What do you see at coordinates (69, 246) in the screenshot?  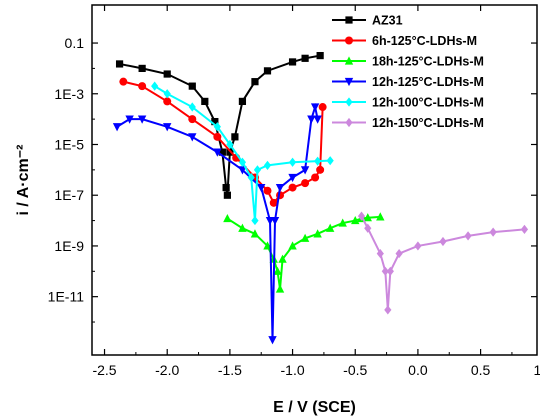 I see `y-tick-label: 1E-9` at bounding box center [69, 246].